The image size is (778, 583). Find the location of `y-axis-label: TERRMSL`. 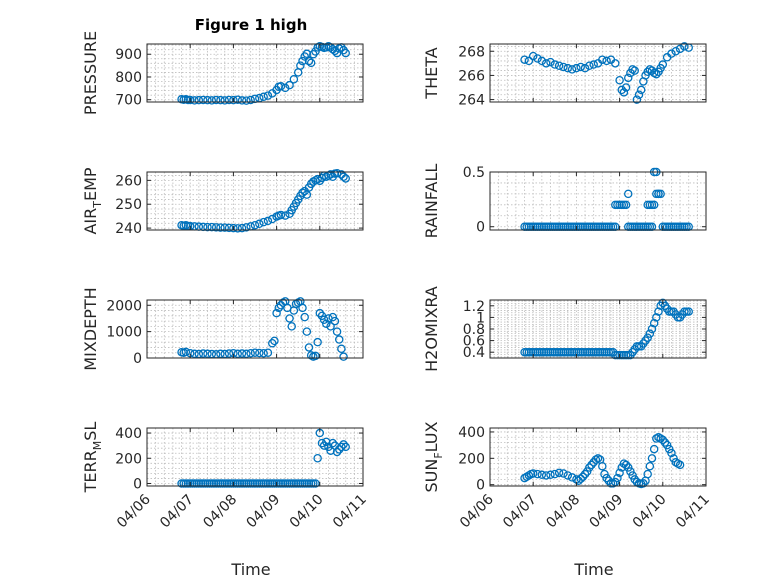

y-axis-label: TERRMSL is located at coordinates (92, 458).